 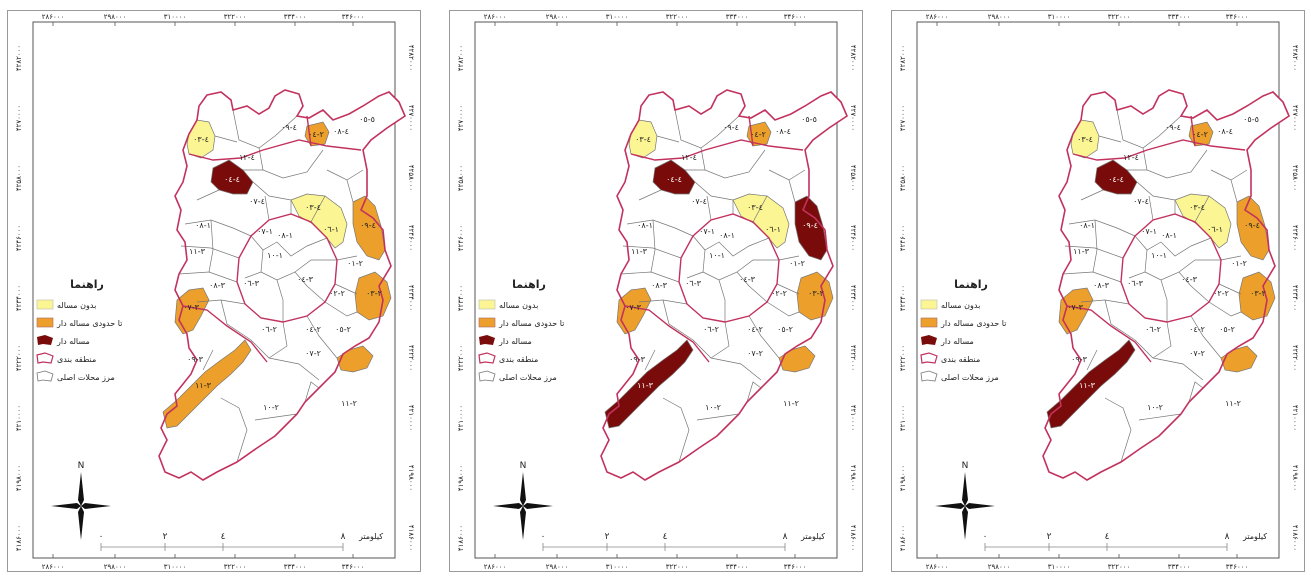 I want to click on grid-y-label-left: ۴۱۹۸۰۰۰, so click(x=461, y=478).